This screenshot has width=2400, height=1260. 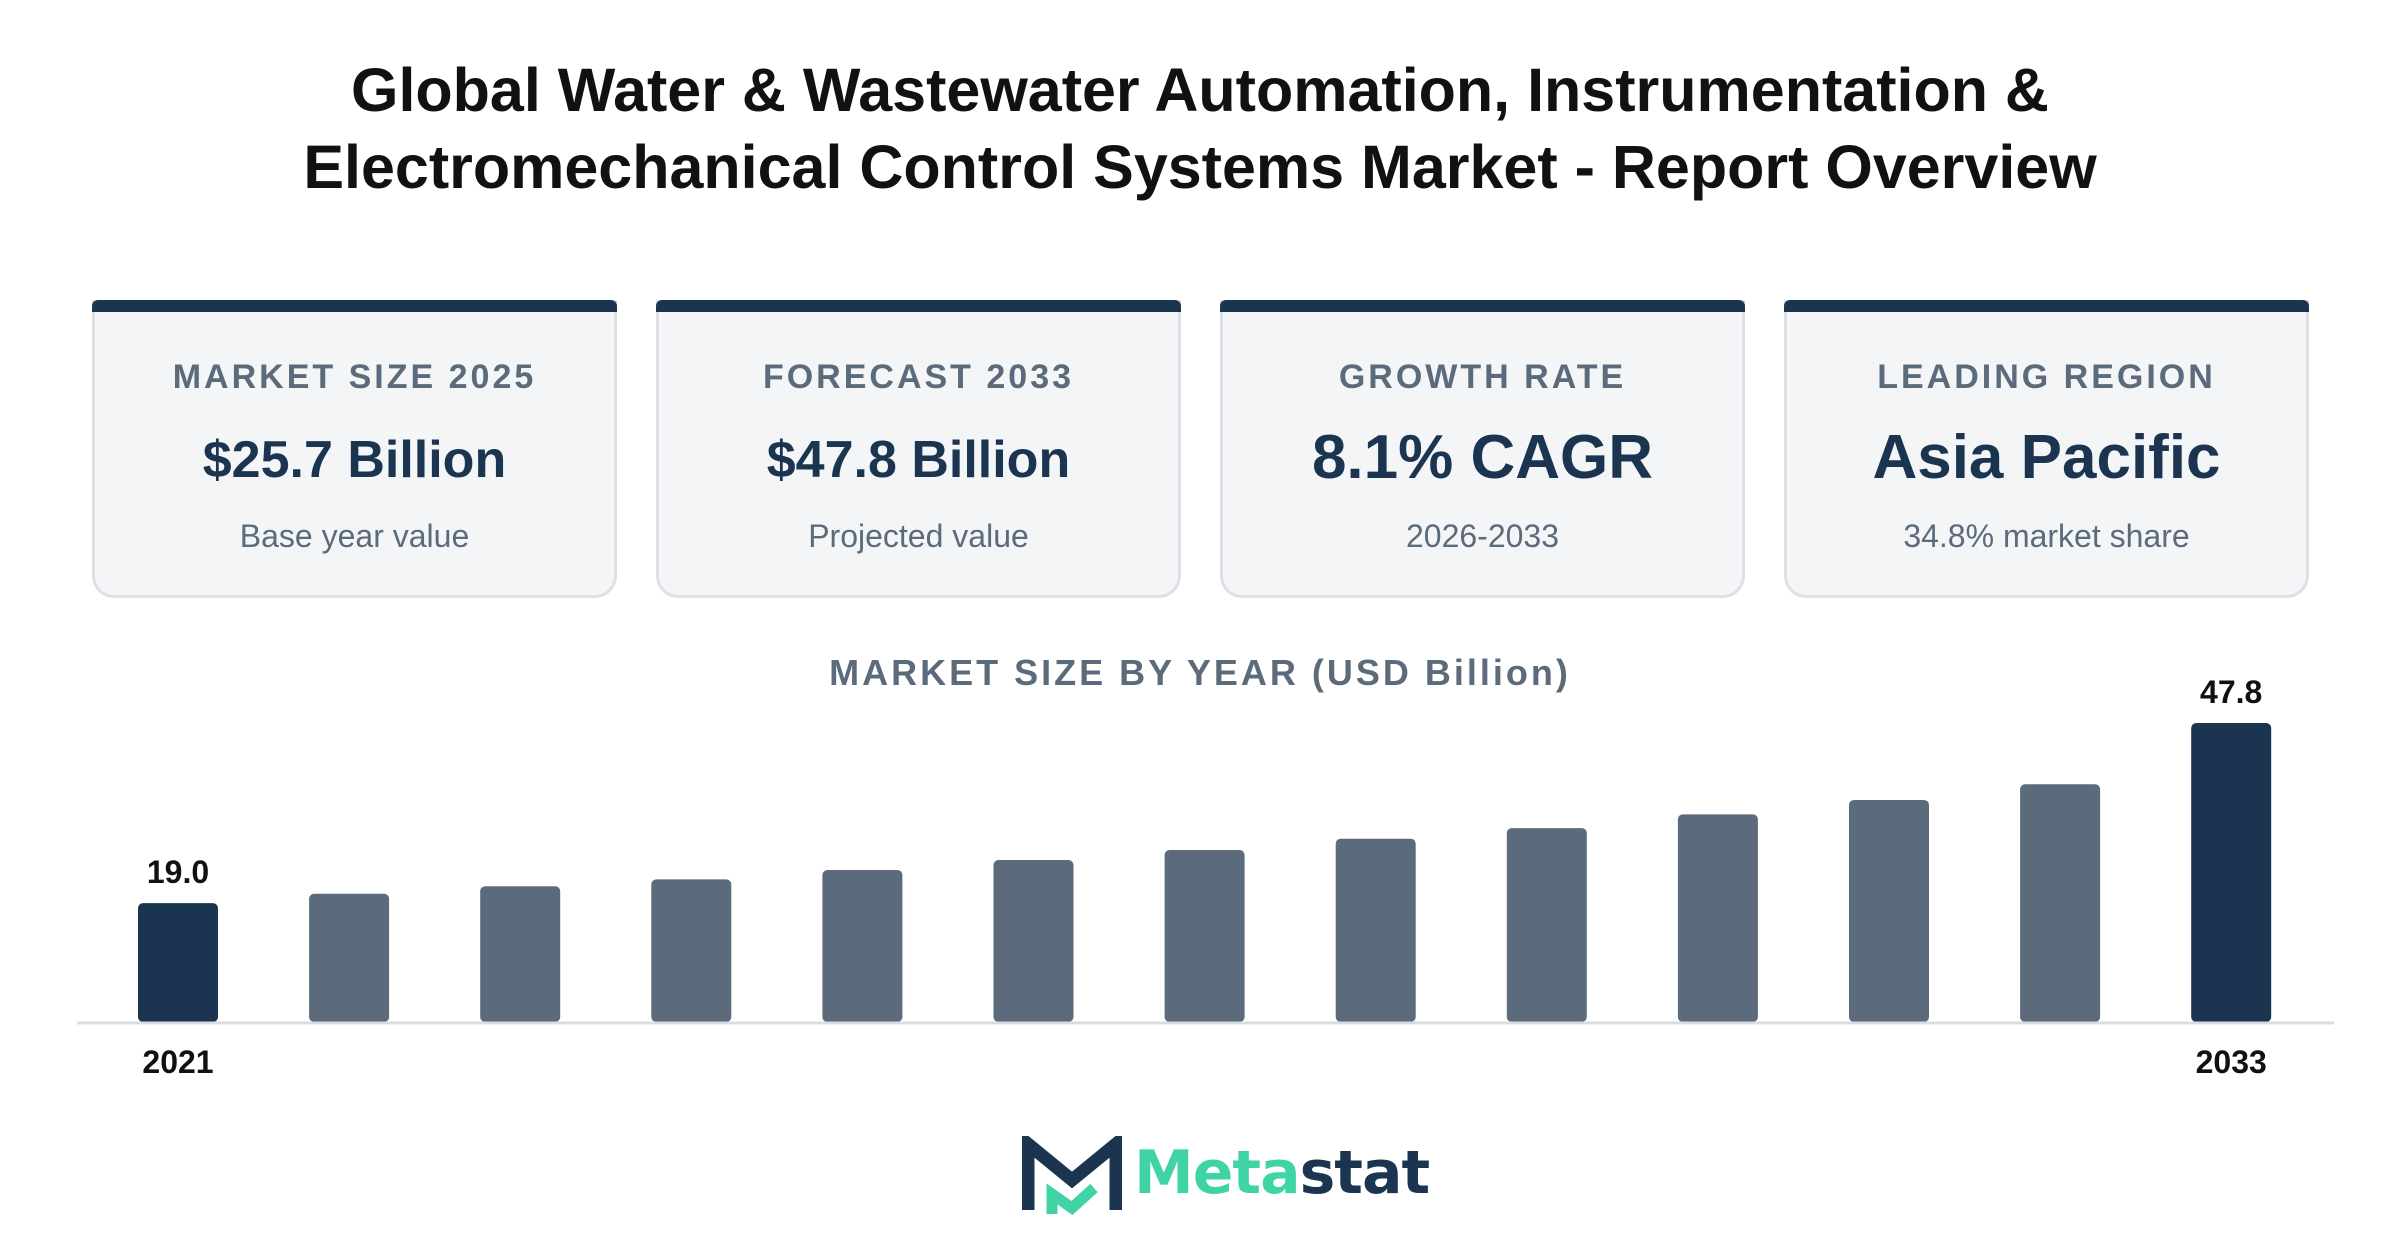 What do you see at coordinates (918, 536) in the screenshot?
I see `card-subtext: Projected value` at bounding box center [918, 536].